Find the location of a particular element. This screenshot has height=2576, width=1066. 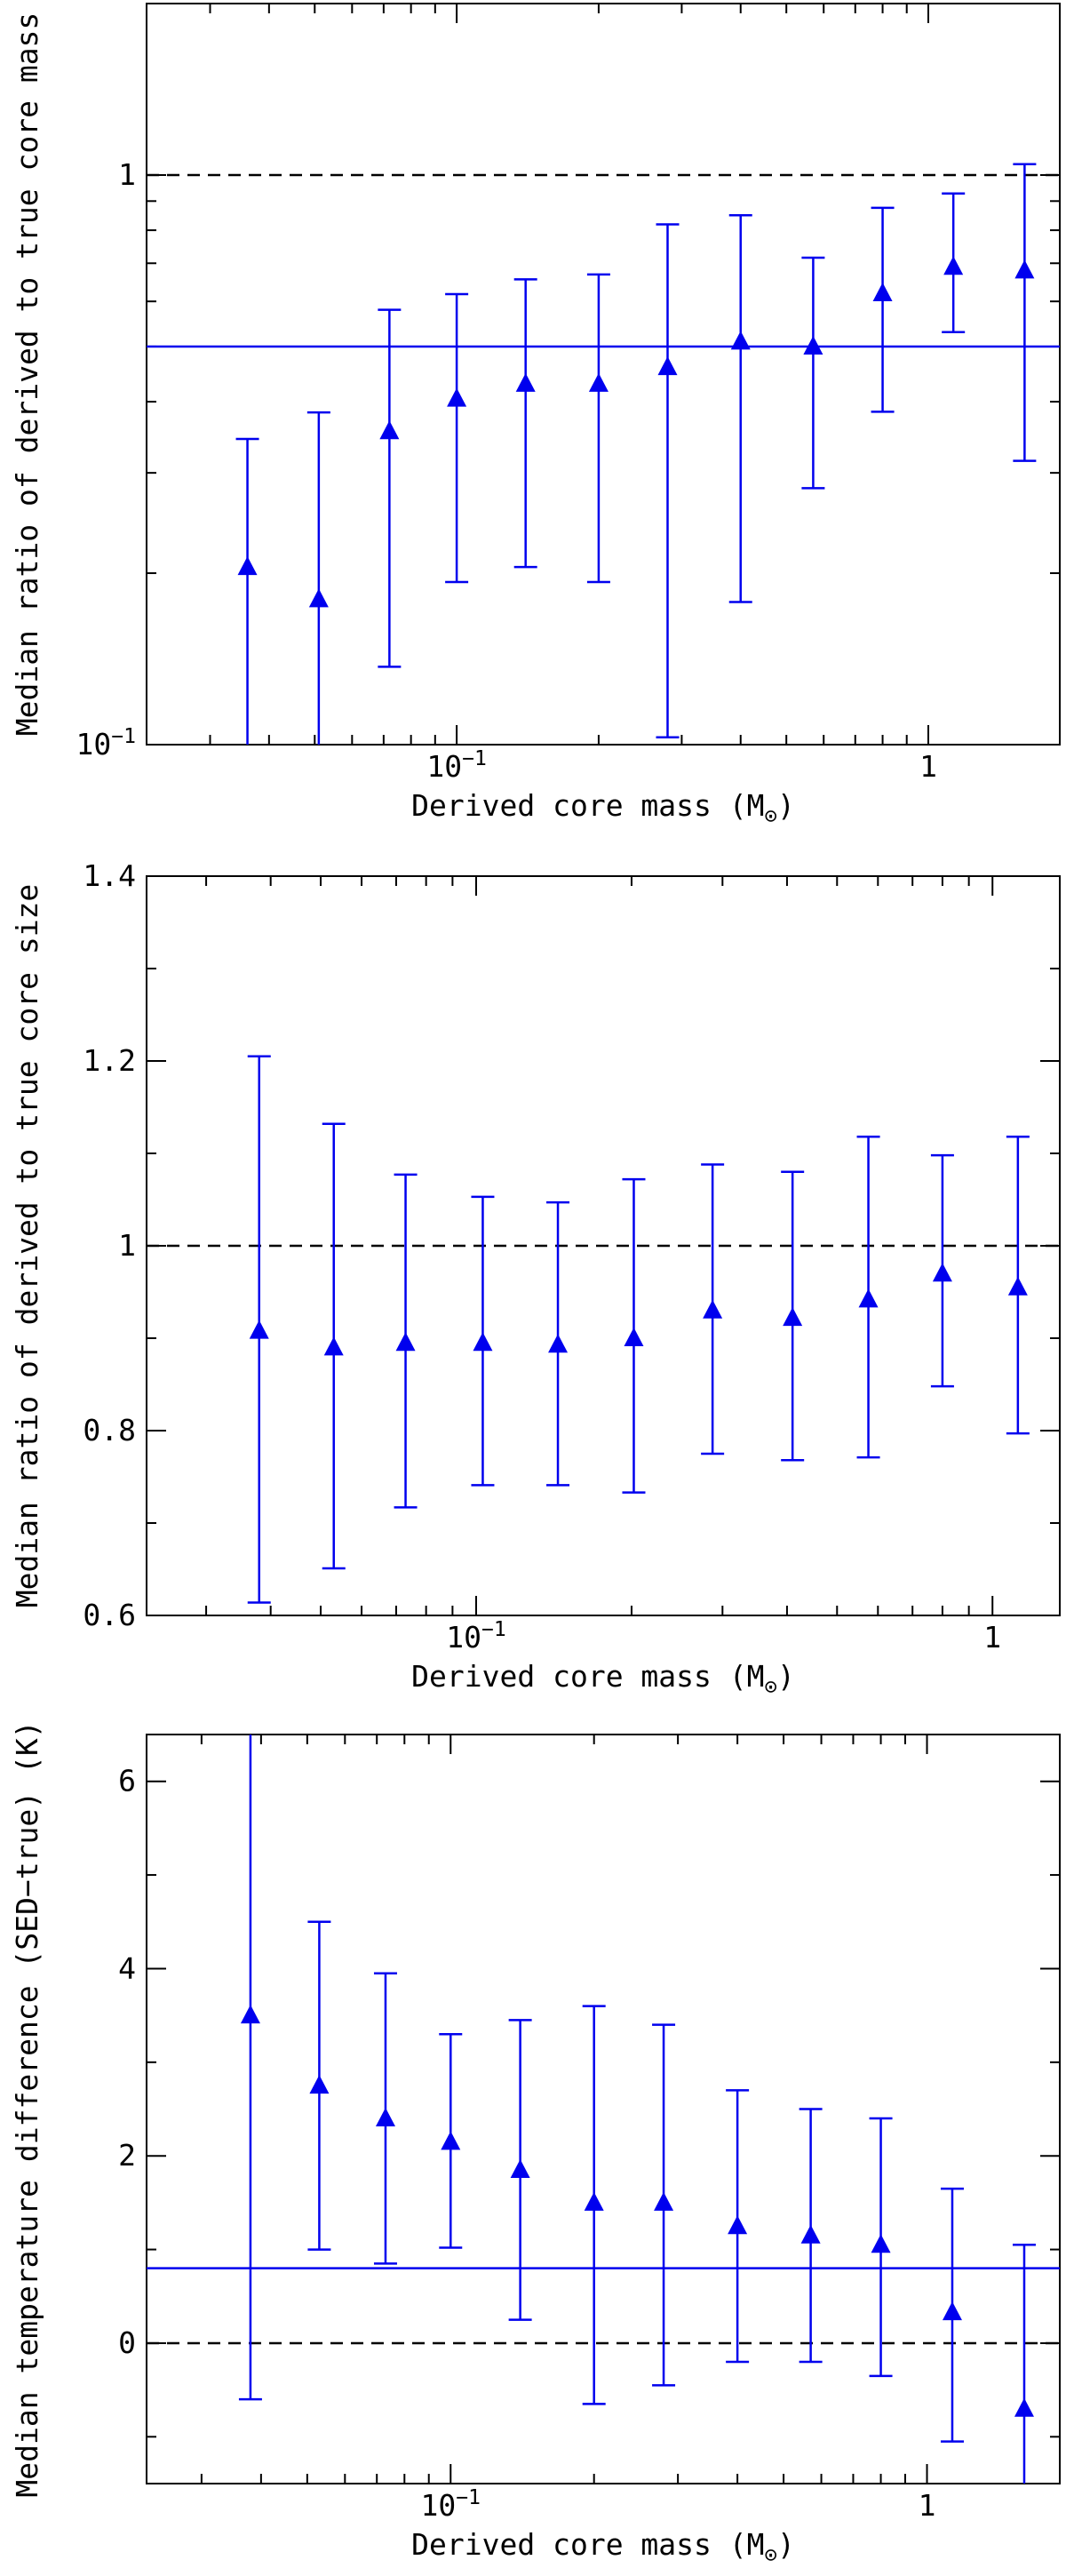

y-tick-label: 2 is located at coordinates (127, 2155).